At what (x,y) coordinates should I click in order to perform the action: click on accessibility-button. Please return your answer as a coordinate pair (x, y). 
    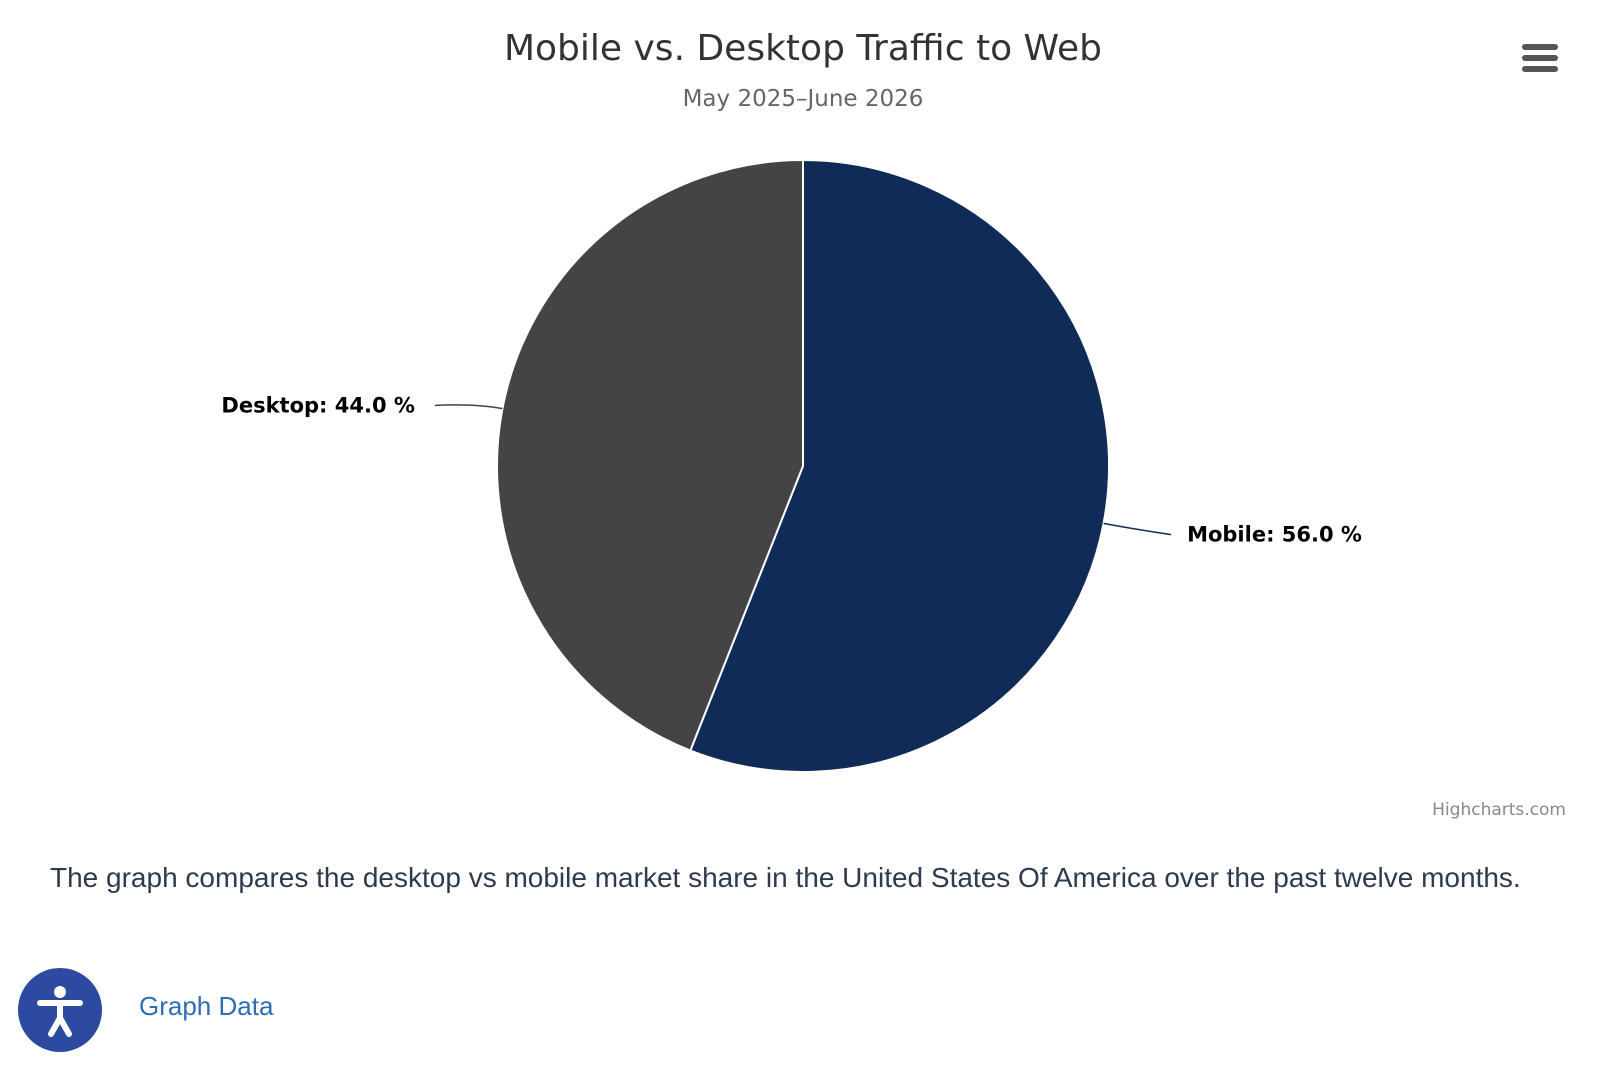
    Looking at the image, I should click on (60, 1010).